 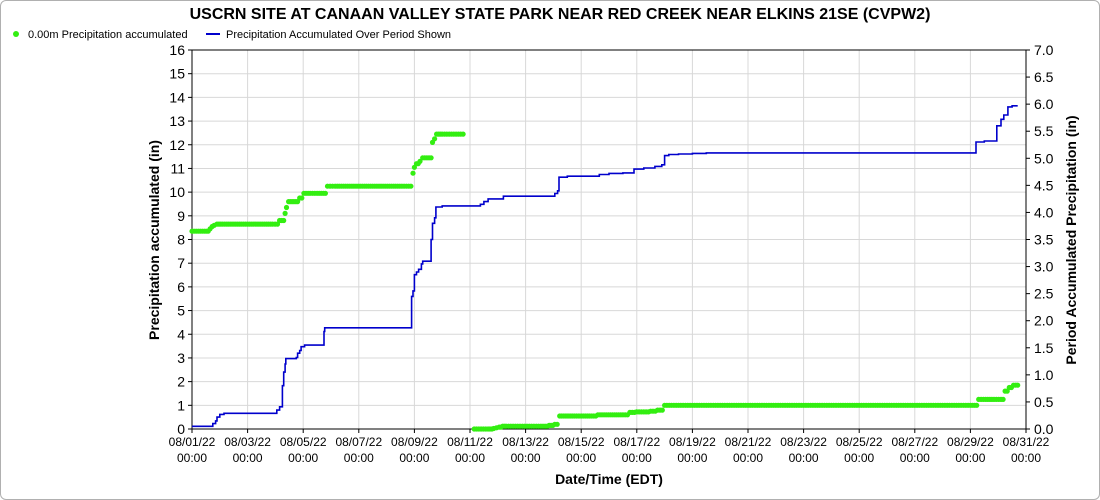 I want to click on y-right-tick-label: 5.0, so click(x=1044, y=158).